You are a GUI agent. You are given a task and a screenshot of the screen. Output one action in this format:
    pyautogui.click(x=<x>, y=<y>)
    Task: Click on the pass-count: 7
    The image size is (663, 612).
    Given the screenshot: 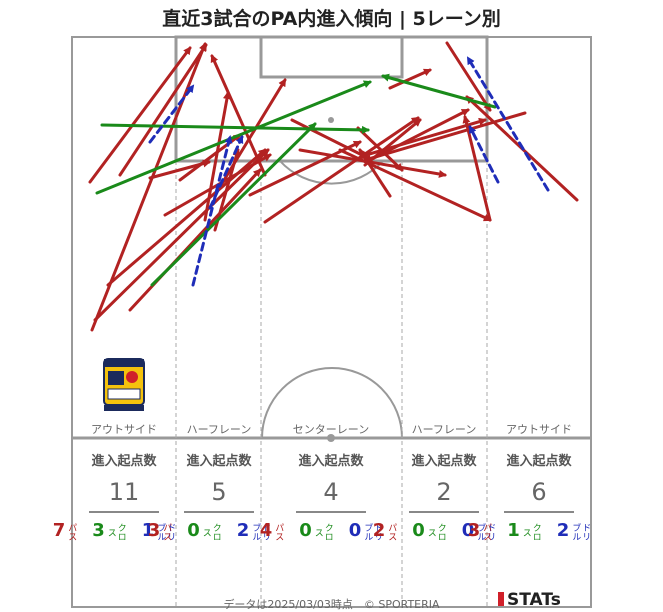 What is the action you would take?
    pyautogui.click(x=59, y=530)
    